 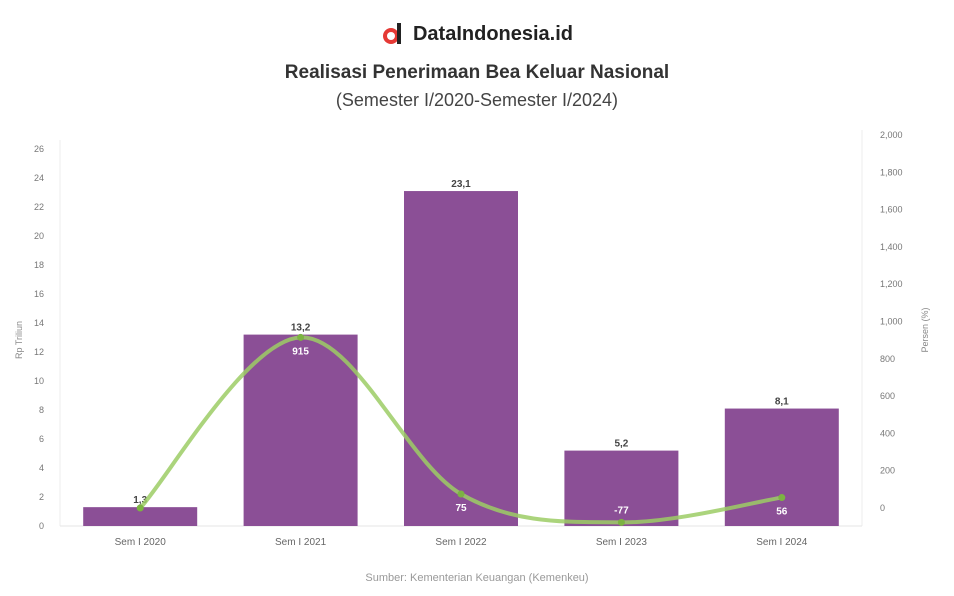 I want to click on left-tick-label: 12, so click(x=39, y=352).